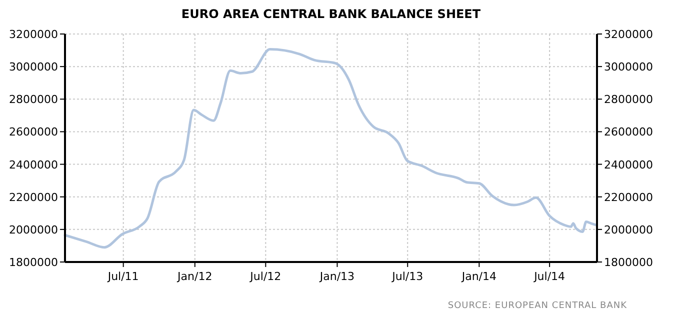 The height and width of the screenshot is (322, 673). I want to click on x-tick-label: Jul/12, so click(265, 276).